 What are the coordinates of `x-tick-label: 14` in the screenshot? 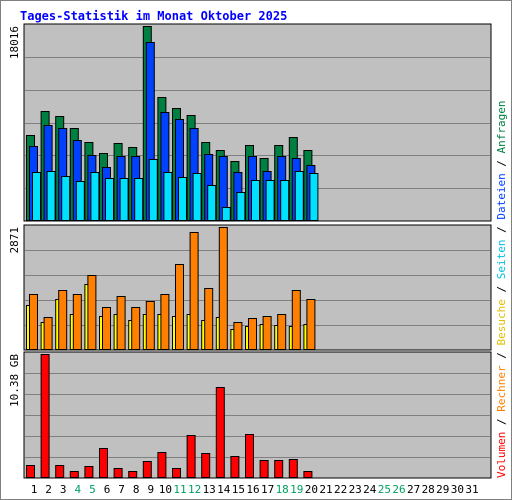 It's located at (224, 489).